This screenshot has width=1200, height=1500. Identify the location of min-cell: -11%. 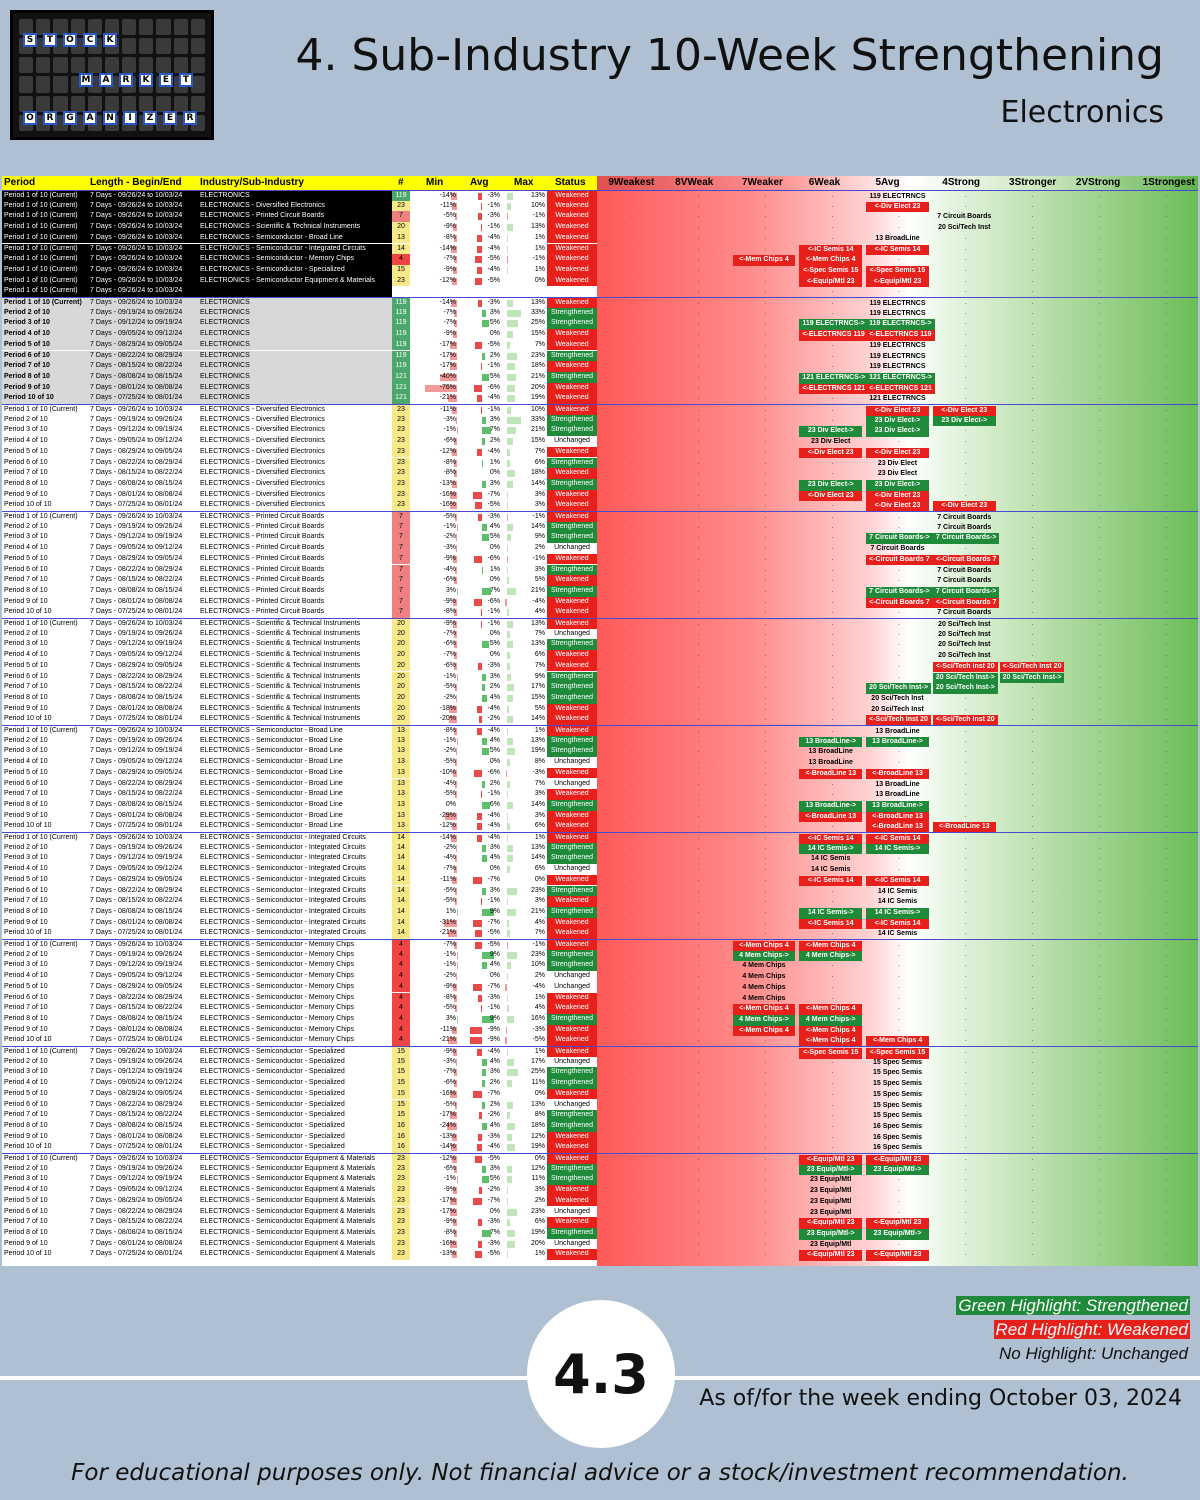
(448, 1029).